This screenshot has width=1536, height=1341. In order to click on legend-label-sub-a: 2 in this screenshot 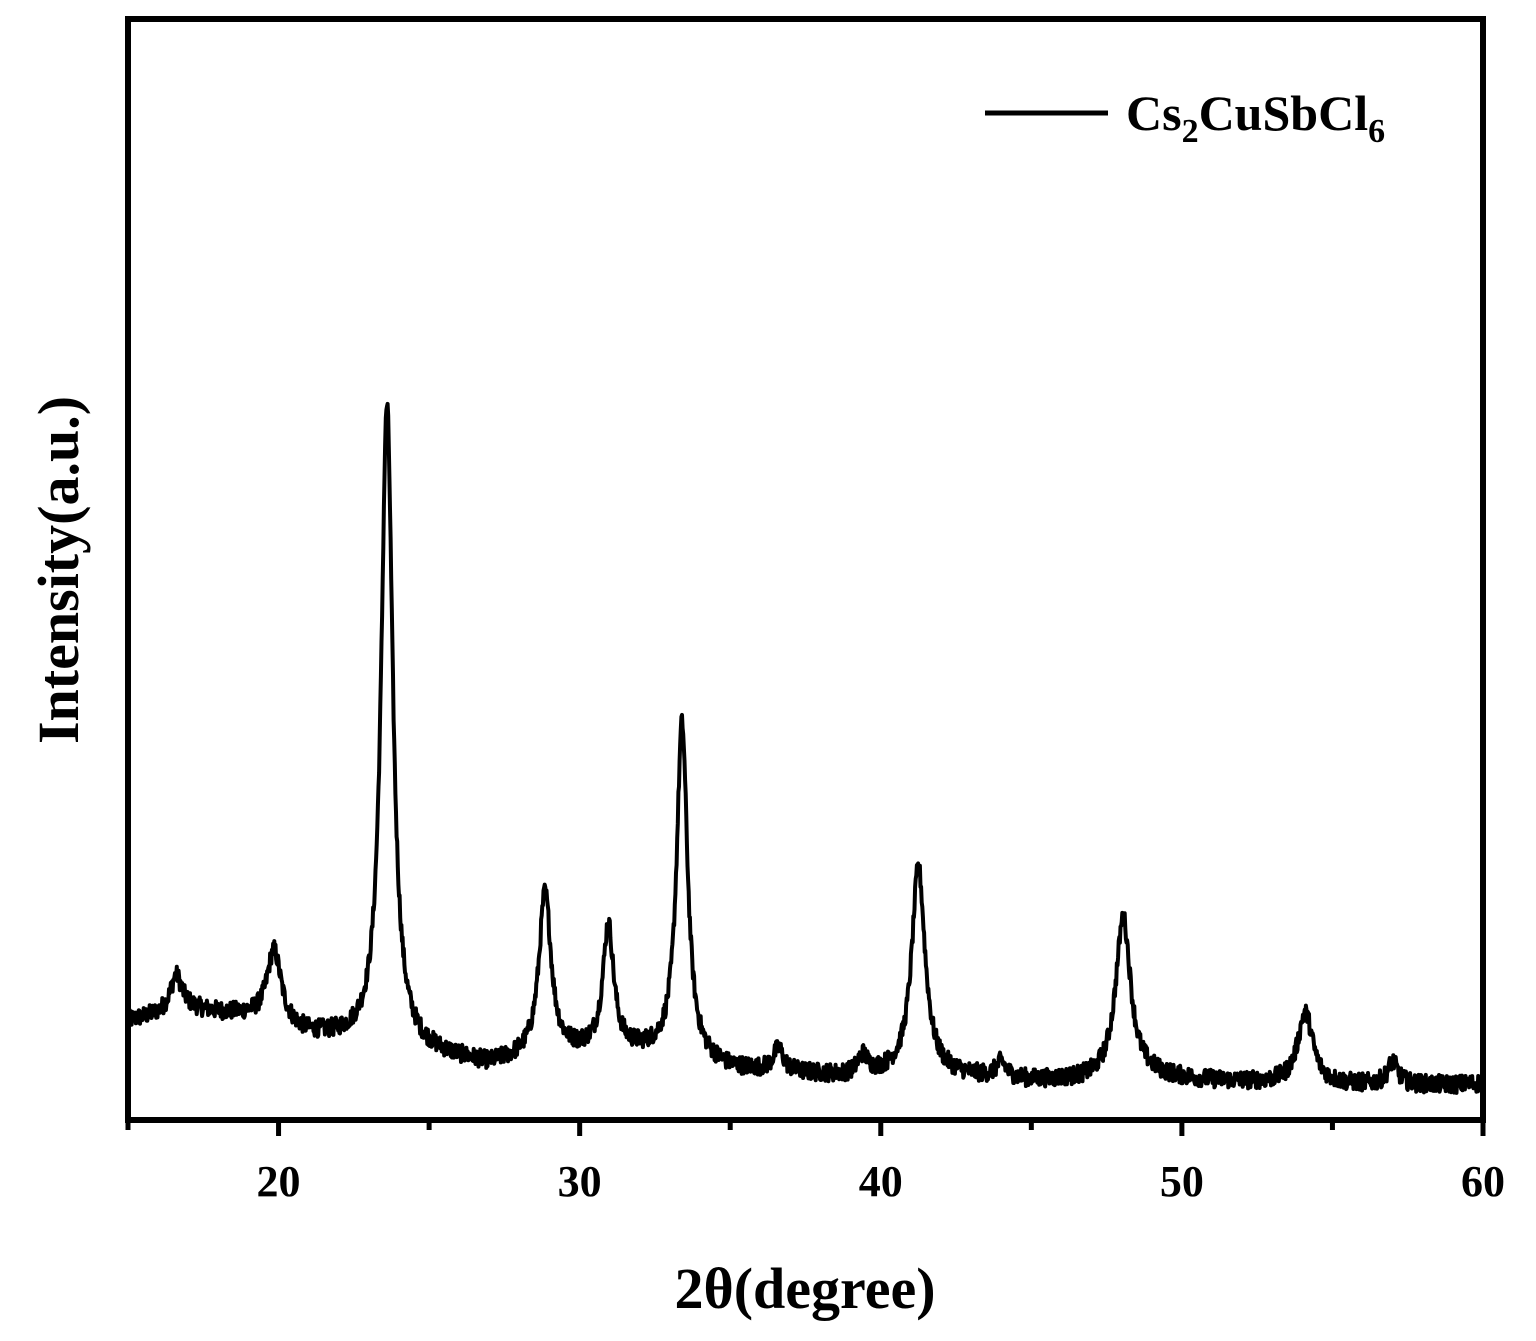, I will do `click(1190, 131)`.